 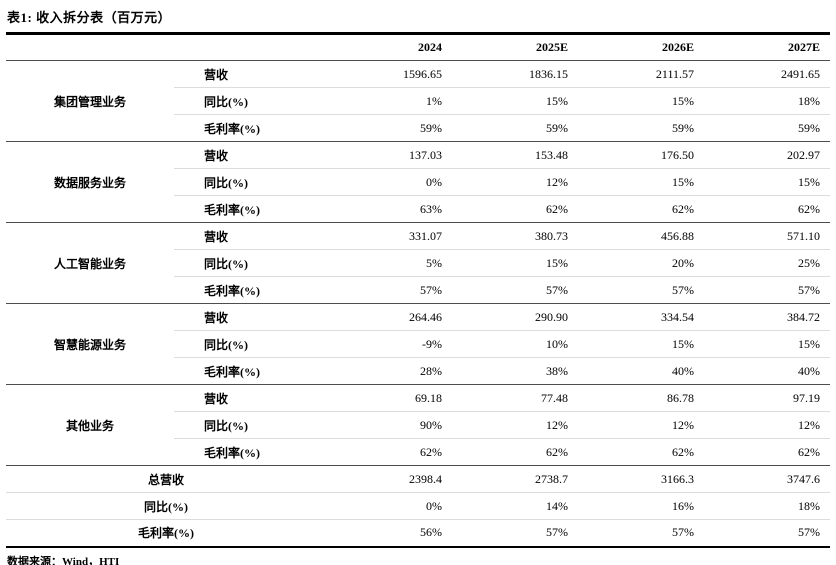 What do you see at coordinates (515, 317) in the screenshot?
I see `value-cell: 290.90` at bounding box center [515, 317].